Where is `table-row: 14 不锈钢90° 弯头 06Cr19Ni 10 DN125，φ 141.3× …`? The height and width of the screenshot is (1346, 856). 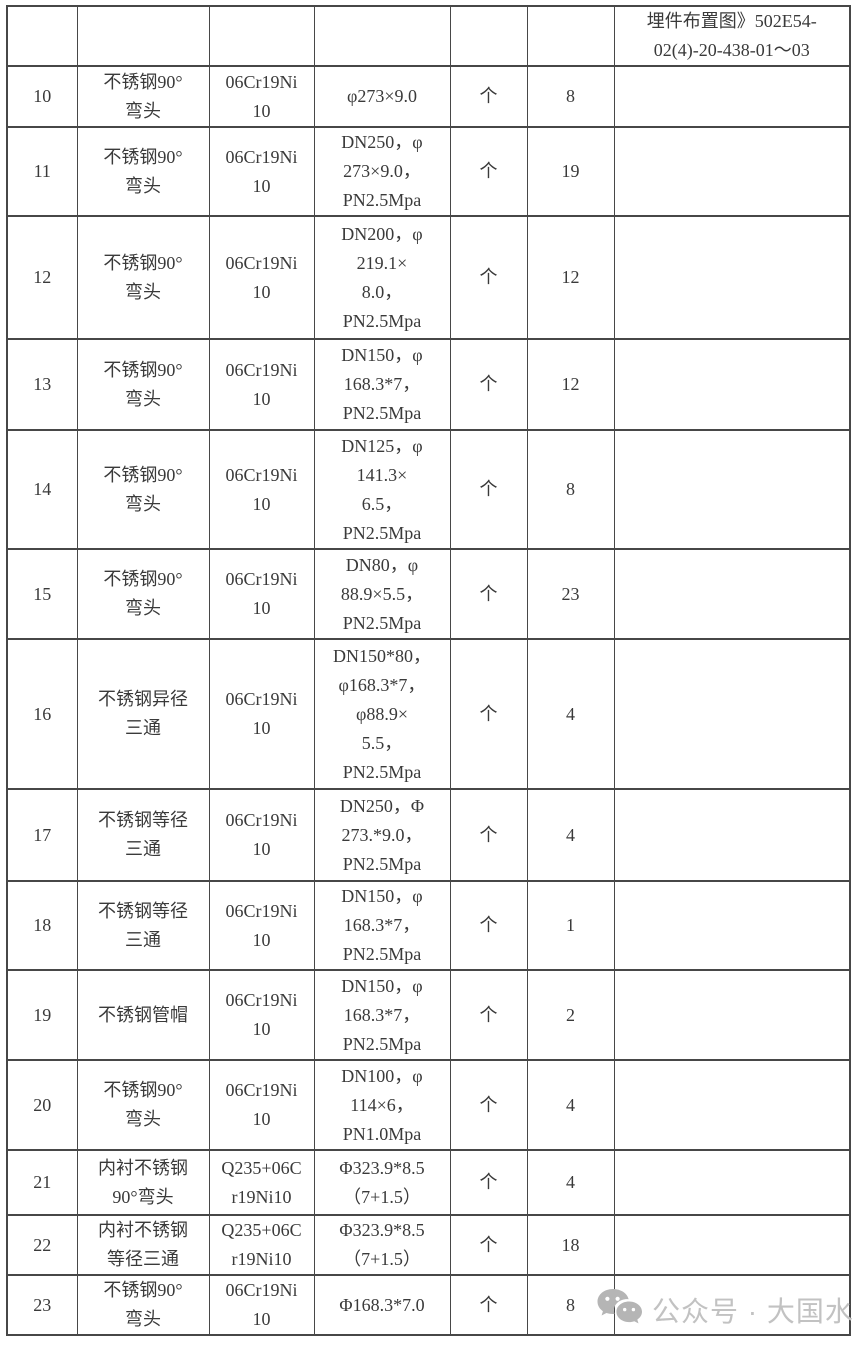
table-row: 14 不锈钢90° 弯头 06Cr19Ni 10 DN125，φ 141.3× … is located at coordinates (428, 489).